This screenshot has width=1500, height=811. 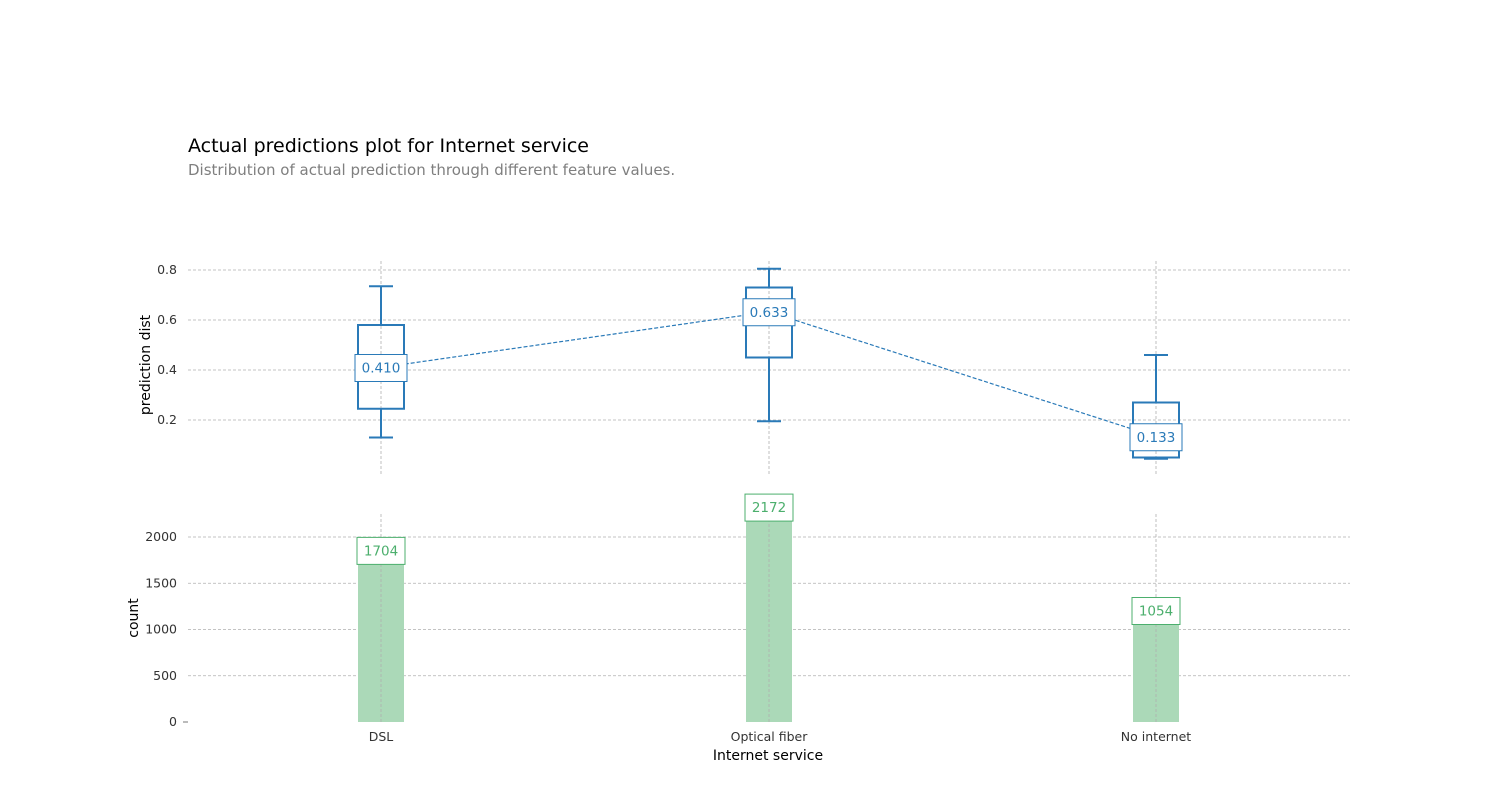 I want to click on x-tick-label: No internet, so click(x=1156, y=736).